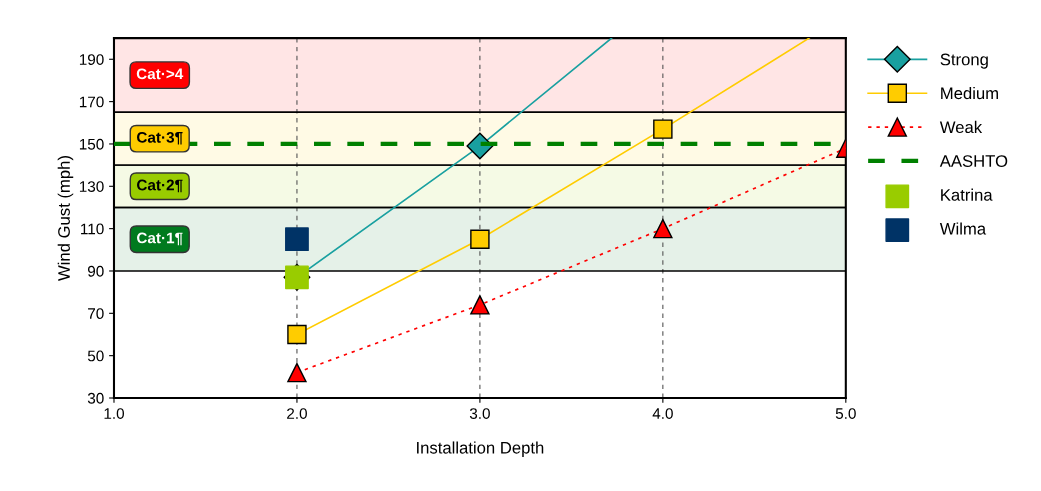  What do you see at coordinates (662, 413) in the screenshot?
I see `x-tick-label: 4.0` at bounding box center [662, 413].